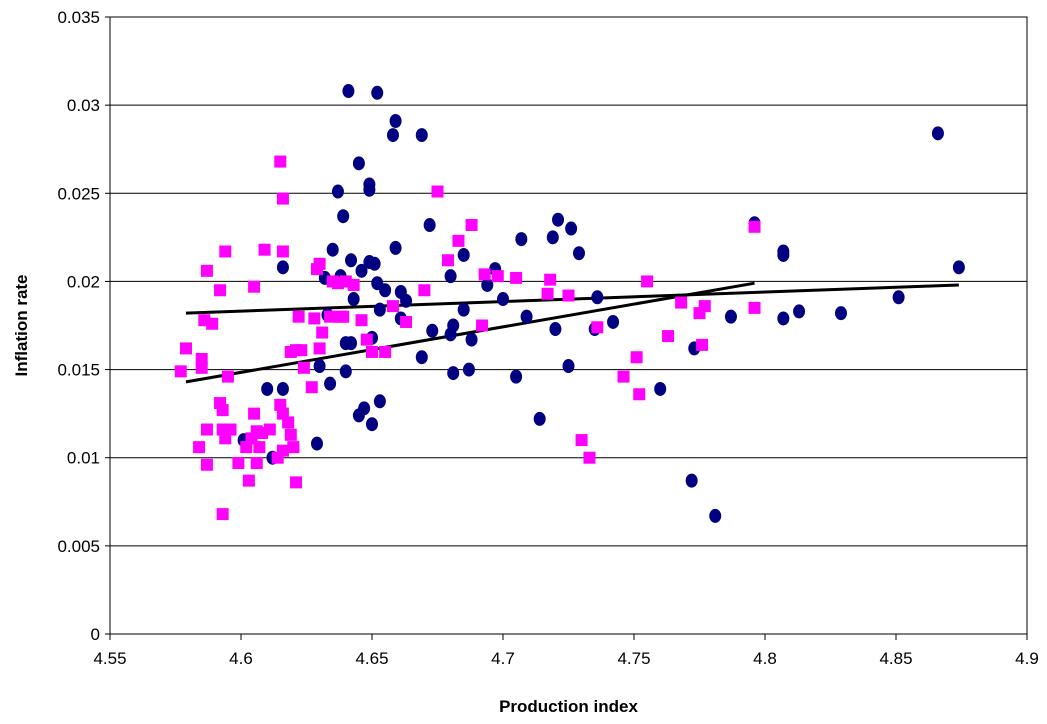  Describe the element at coordinates (83, 105) in the screenshot. I see `y-tick-label: 0.03` at that location.